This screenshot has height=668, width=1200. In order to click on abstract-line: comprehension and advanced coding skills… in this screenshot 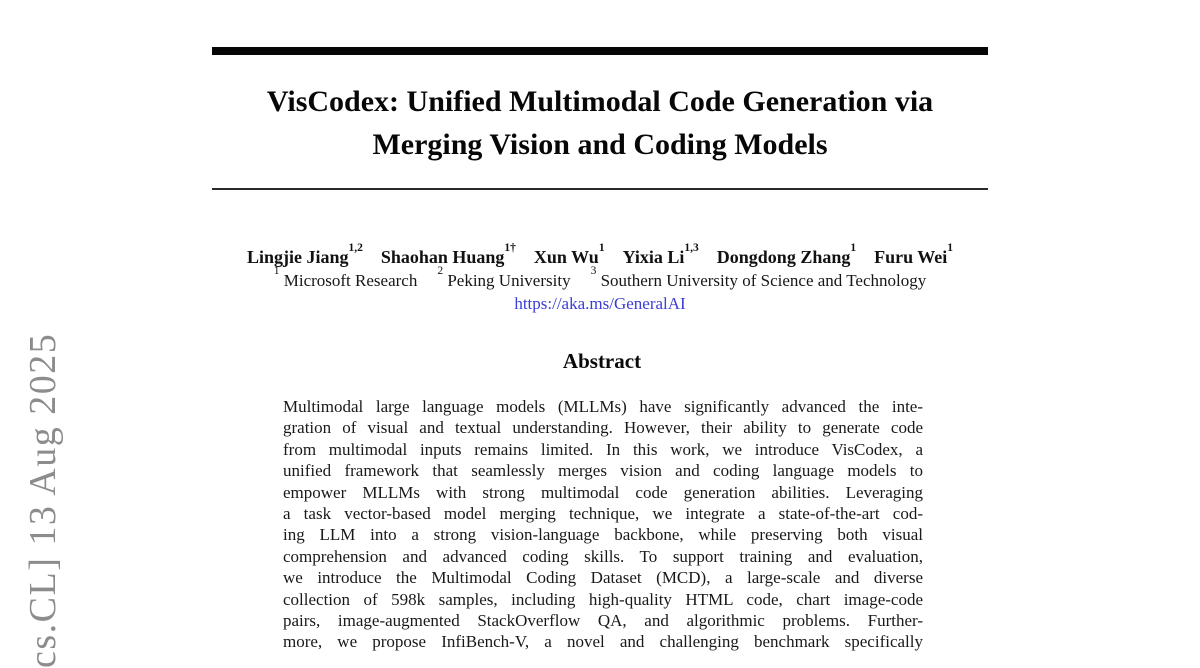, I will do `click(603, 556)`.